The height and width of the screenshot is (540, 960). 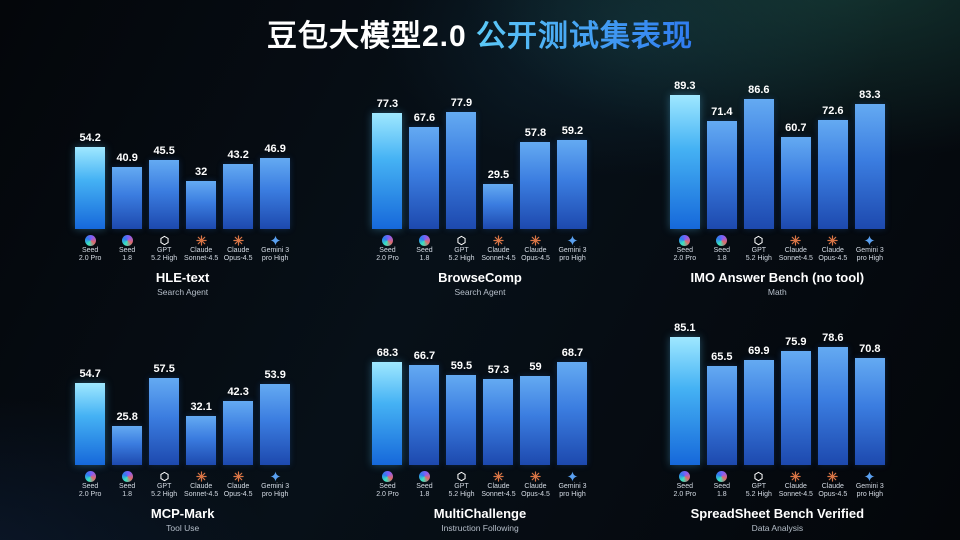 What do you see at coordinates (275, 402) in the screenshot?
I see `bar-column: 53.9 Gemini 3 pro High` at bounding box center [275, 402].